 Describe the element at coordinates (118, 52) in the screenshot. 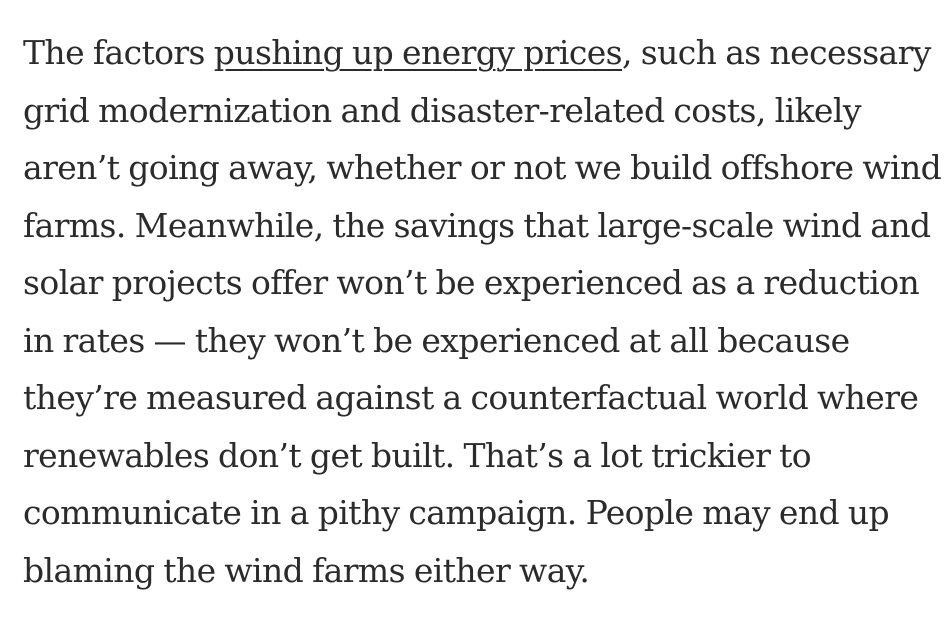

I see `text-segment: The factors` at that location.